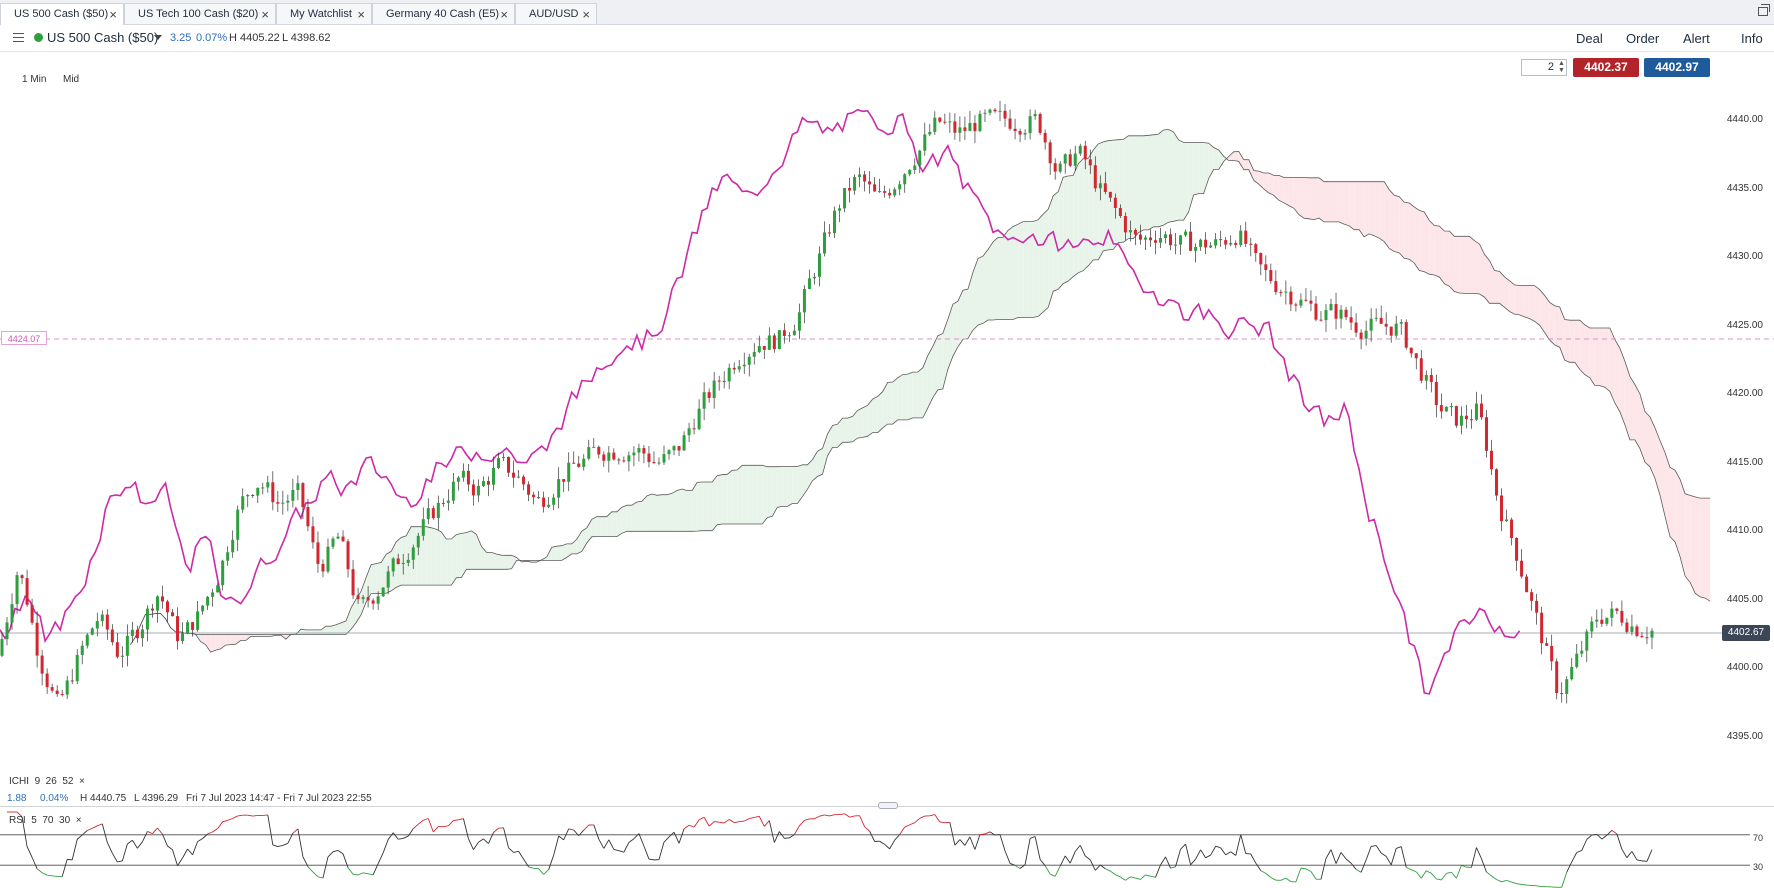  I want to click on ichimoku-legend: ICHI 9 26 52 ×, so click(47, 781).